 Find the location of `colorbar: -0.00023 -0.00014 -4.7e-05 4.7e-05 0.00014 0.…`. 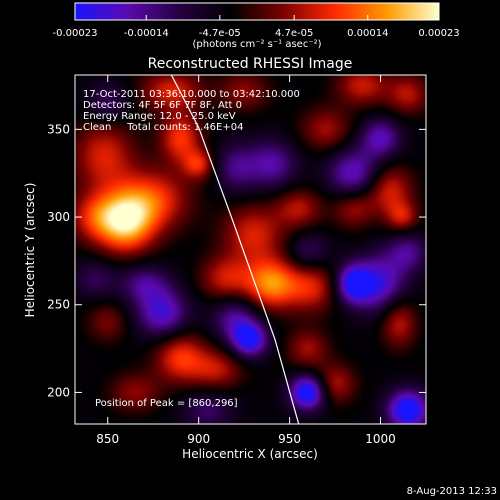

colorbar: -0.00023 -0.00014 -4.7e-05 4.7e-05 0.00014 0.… is located at coordinates (256, 26).